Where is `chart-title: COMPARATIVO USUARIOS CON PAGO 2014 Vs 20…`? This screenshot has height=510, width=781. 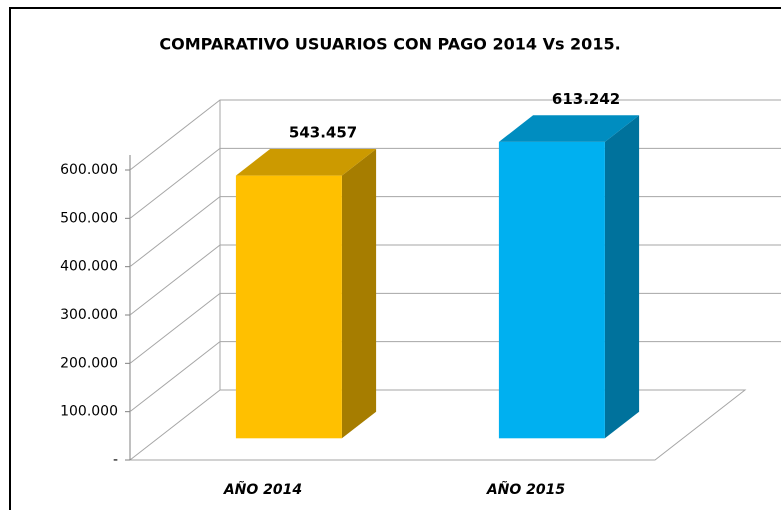 chart-title: COMPARATIVO USUARIOS CON PAGO 2014 Vs 20… is located at coordinates (389, 44).